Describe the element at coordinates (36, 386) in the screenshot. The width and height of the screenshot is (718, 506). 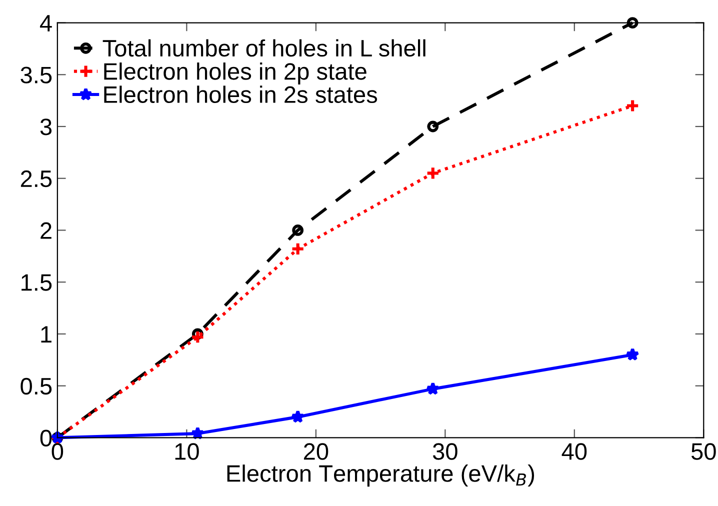
I see `y-tick-label: 0.5` at that location.